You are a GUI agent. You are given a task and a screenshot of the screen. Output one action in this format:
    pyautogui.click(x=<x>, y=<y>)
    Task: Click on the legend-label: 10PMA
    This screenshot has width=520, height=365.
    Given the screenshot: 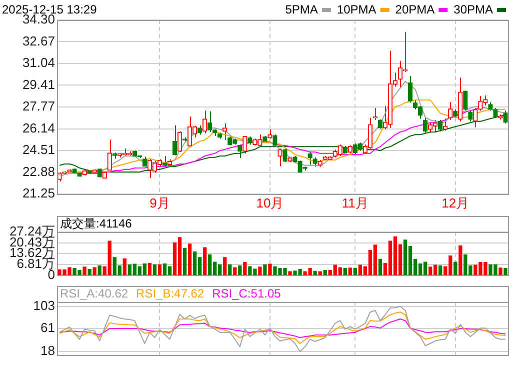 What is the action you would take?
    pyautogui.click(x=356, y=9)
    